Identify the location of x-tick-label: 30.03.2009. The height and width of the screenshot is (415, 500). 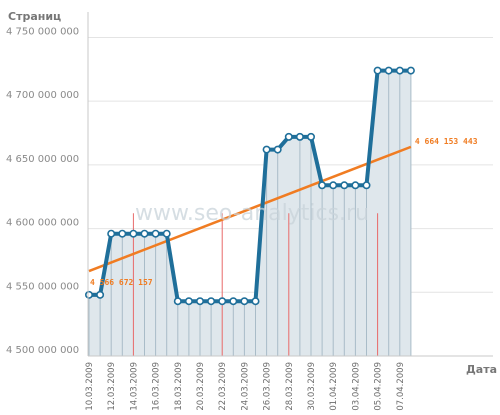
(312, 386).